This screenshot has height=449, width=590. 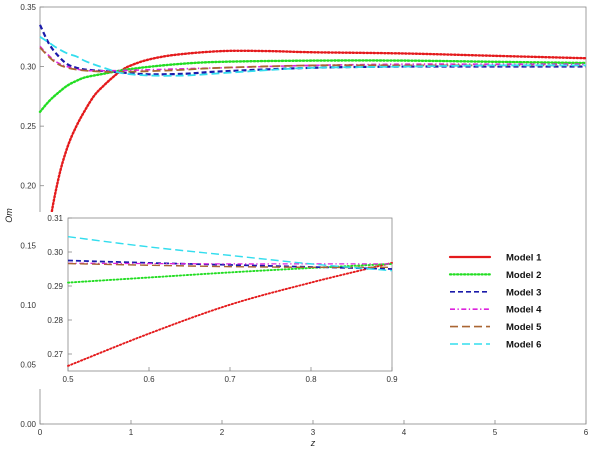 What do you see at coordinates (28, 186) in the screenshot?
I see `y-tick-label: 0.20` at bounding box center [28, 186].